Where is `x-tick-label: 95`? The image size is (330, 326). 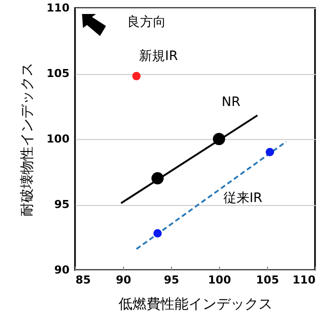
x-tick-label: 95 is located at coordinates (172, 280).